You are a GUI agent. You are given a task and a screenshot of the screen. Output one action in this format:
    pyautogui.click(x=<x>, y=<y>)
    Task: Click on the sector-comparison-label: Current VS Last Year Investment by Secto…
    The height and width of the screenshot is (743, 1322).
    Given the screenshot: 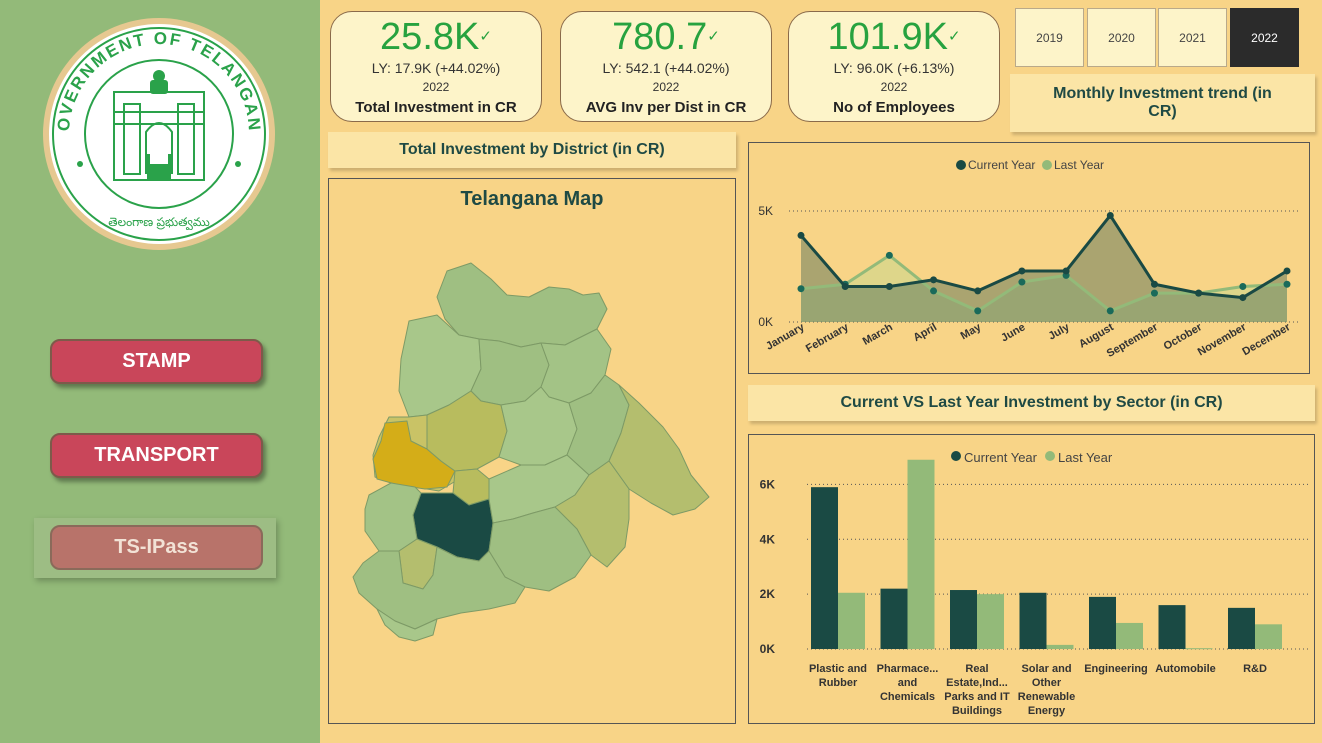 What is the action you would take?
    pyautogui.click(x=1031, y=403)
    